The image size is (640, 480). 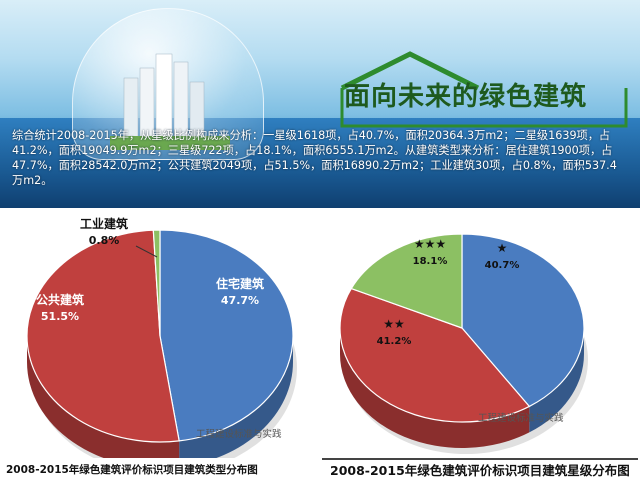 I want to click on slice-label-1: 公共建筑, so click(x=60, y=299).